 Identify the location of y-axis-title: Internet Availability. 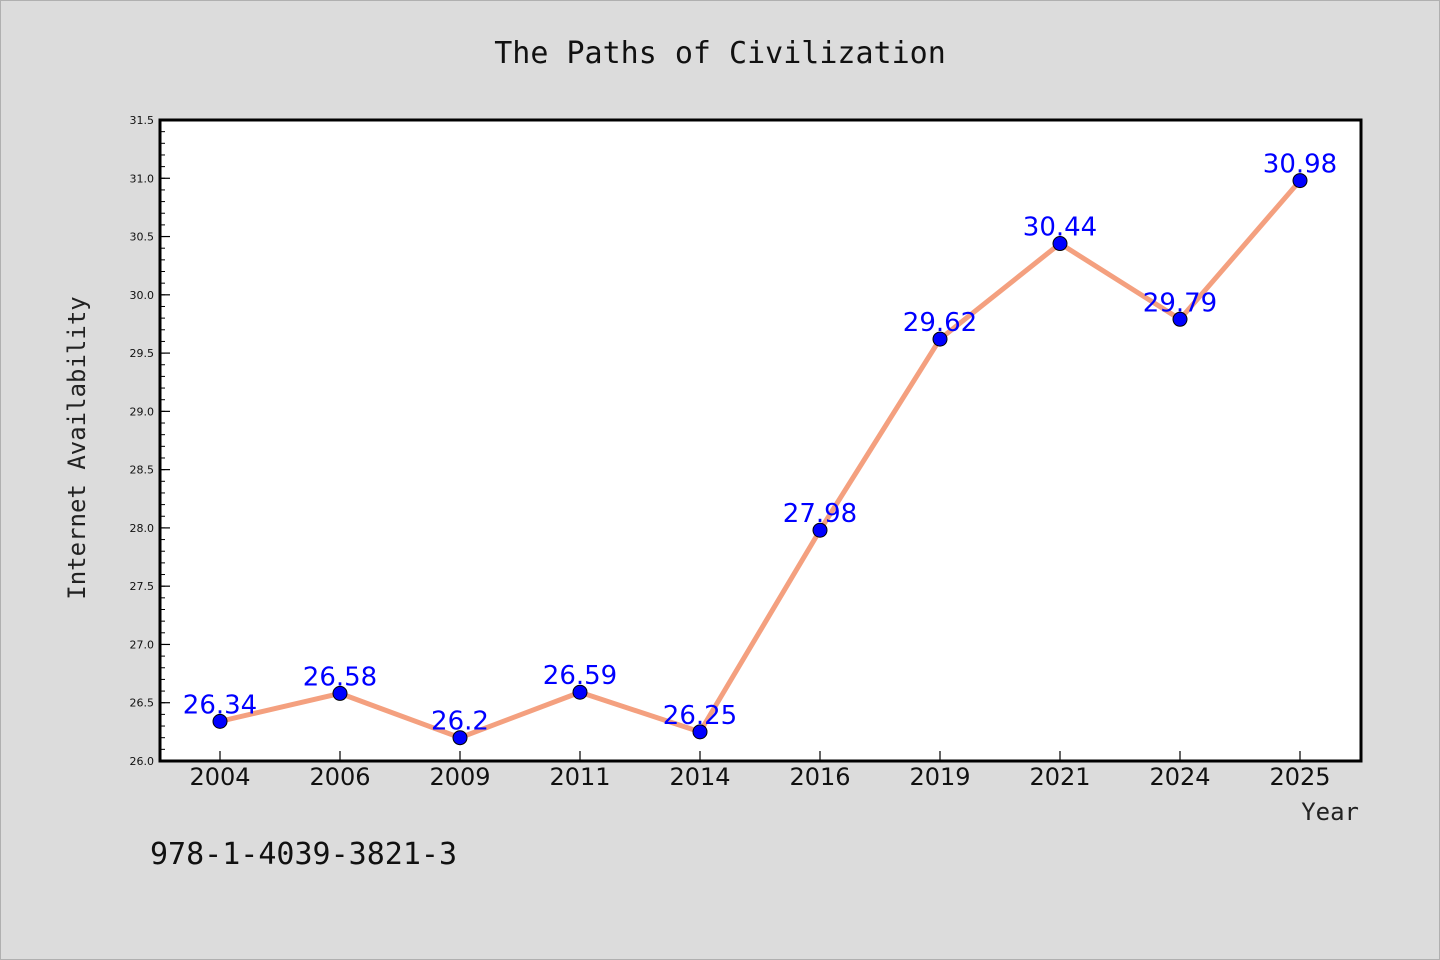
(77, 447).